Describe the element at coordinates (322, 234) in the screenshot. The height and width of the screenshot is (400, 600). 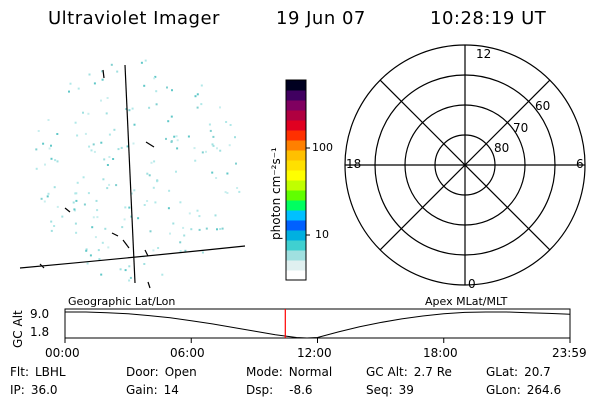
I see `colorbar-tick-10: 10` at that location.